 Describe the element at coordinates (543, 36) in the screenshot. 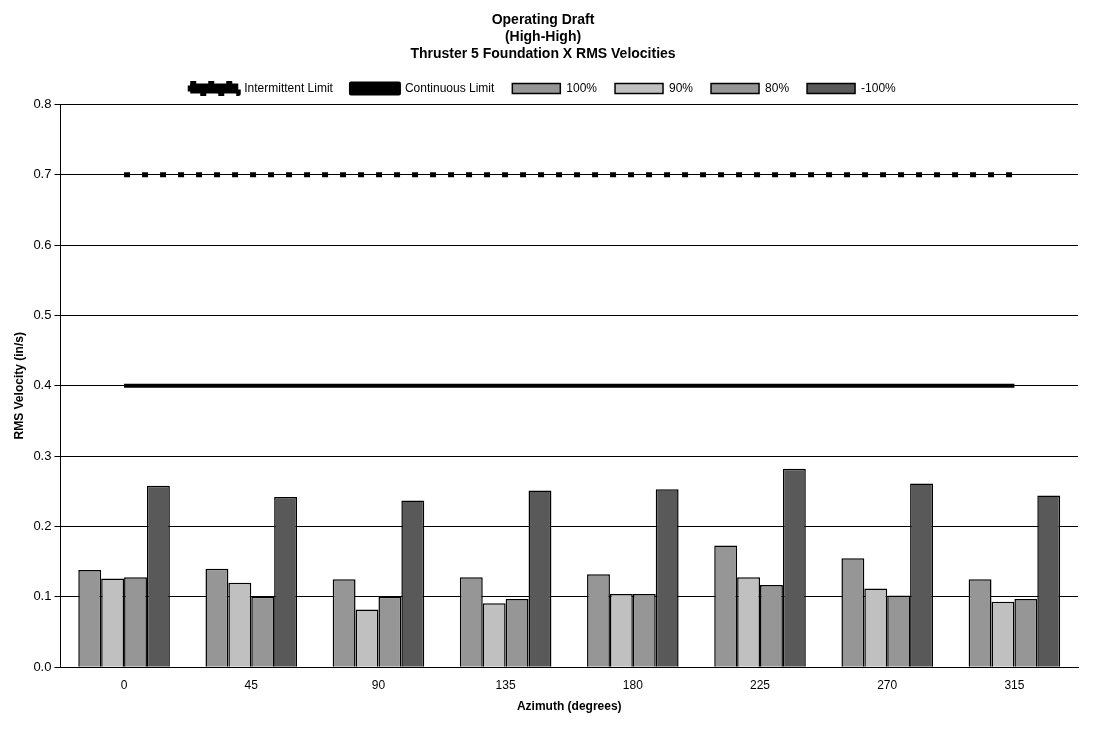

I see `chart-title: Operating Draft (High-High) Thruster 5 Foundation X RMS Velocities` at that location.